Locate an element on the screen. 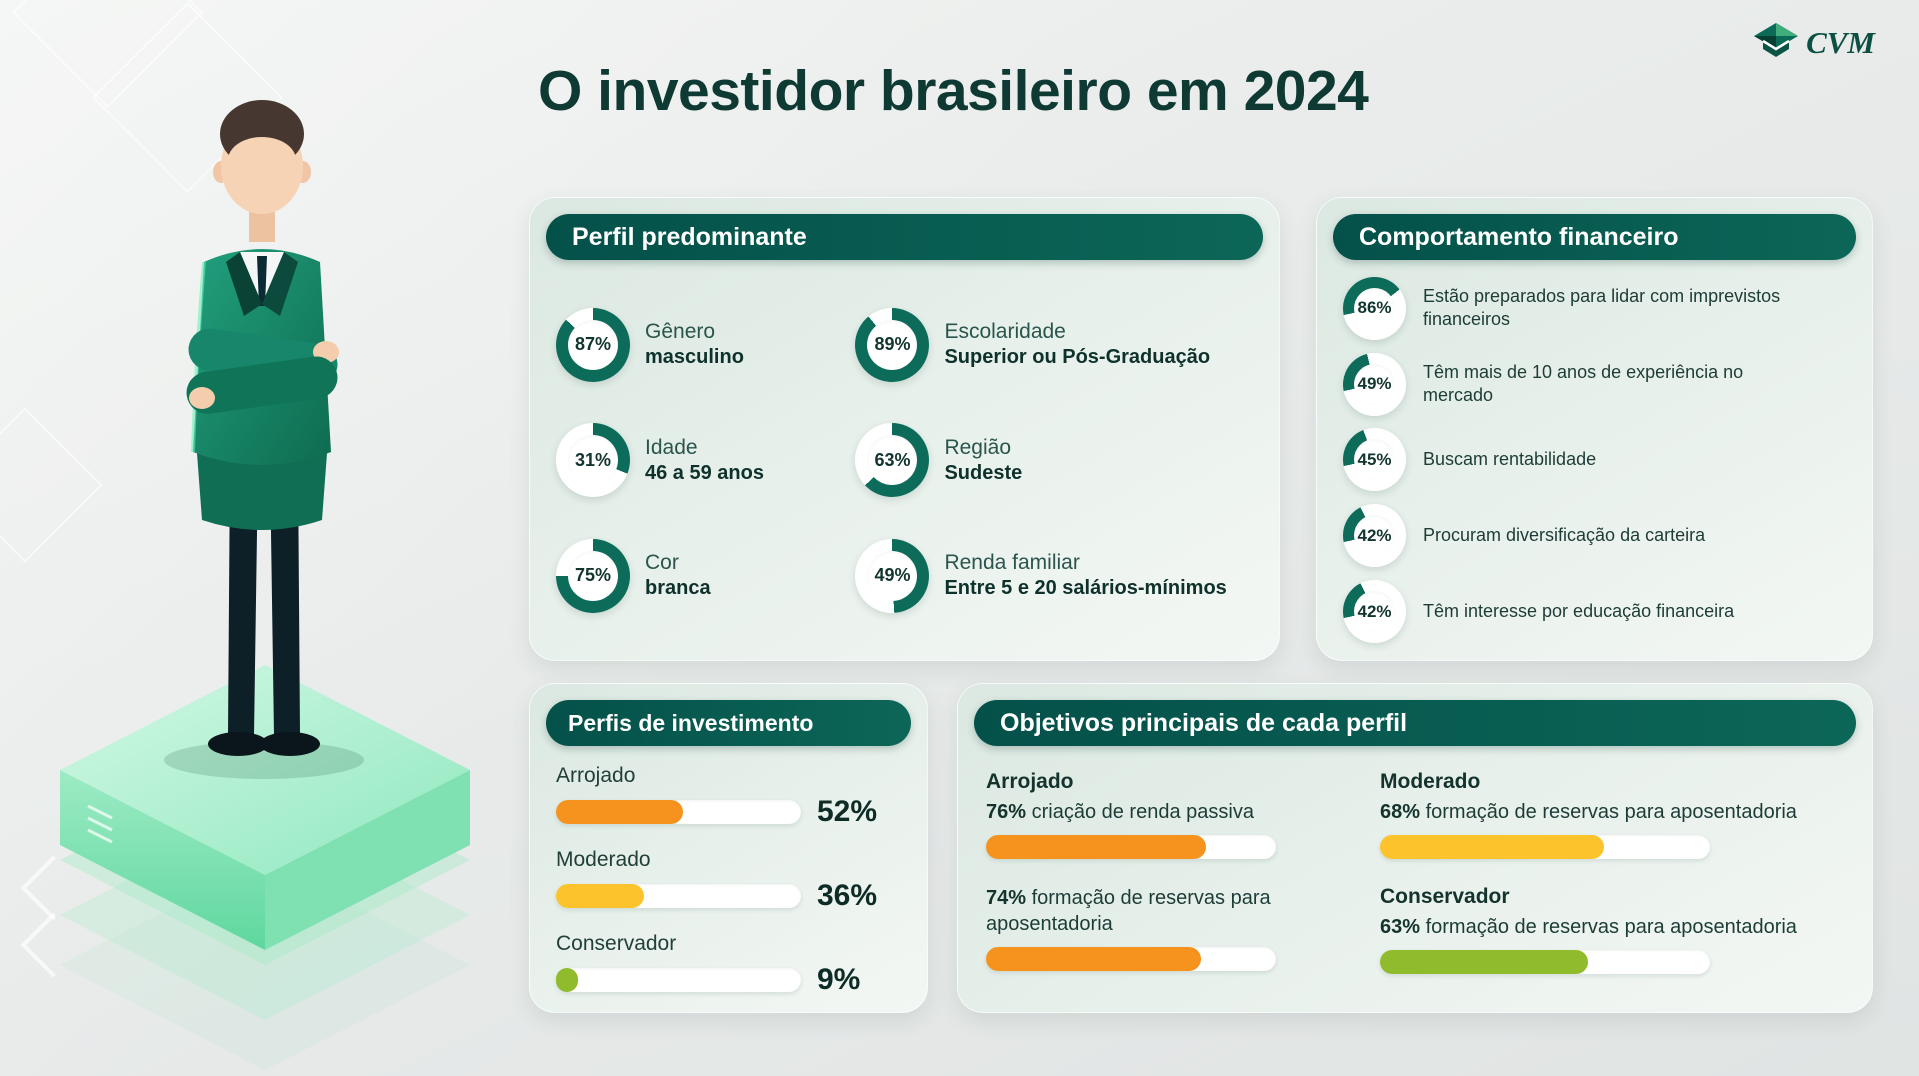  gauge-value: 45% is located at coordinates (1374, 459).